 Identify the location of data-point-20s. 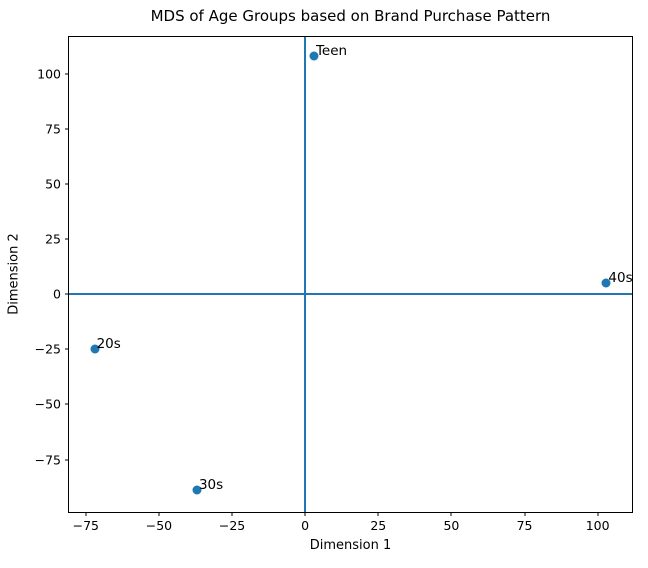
(95, 349).